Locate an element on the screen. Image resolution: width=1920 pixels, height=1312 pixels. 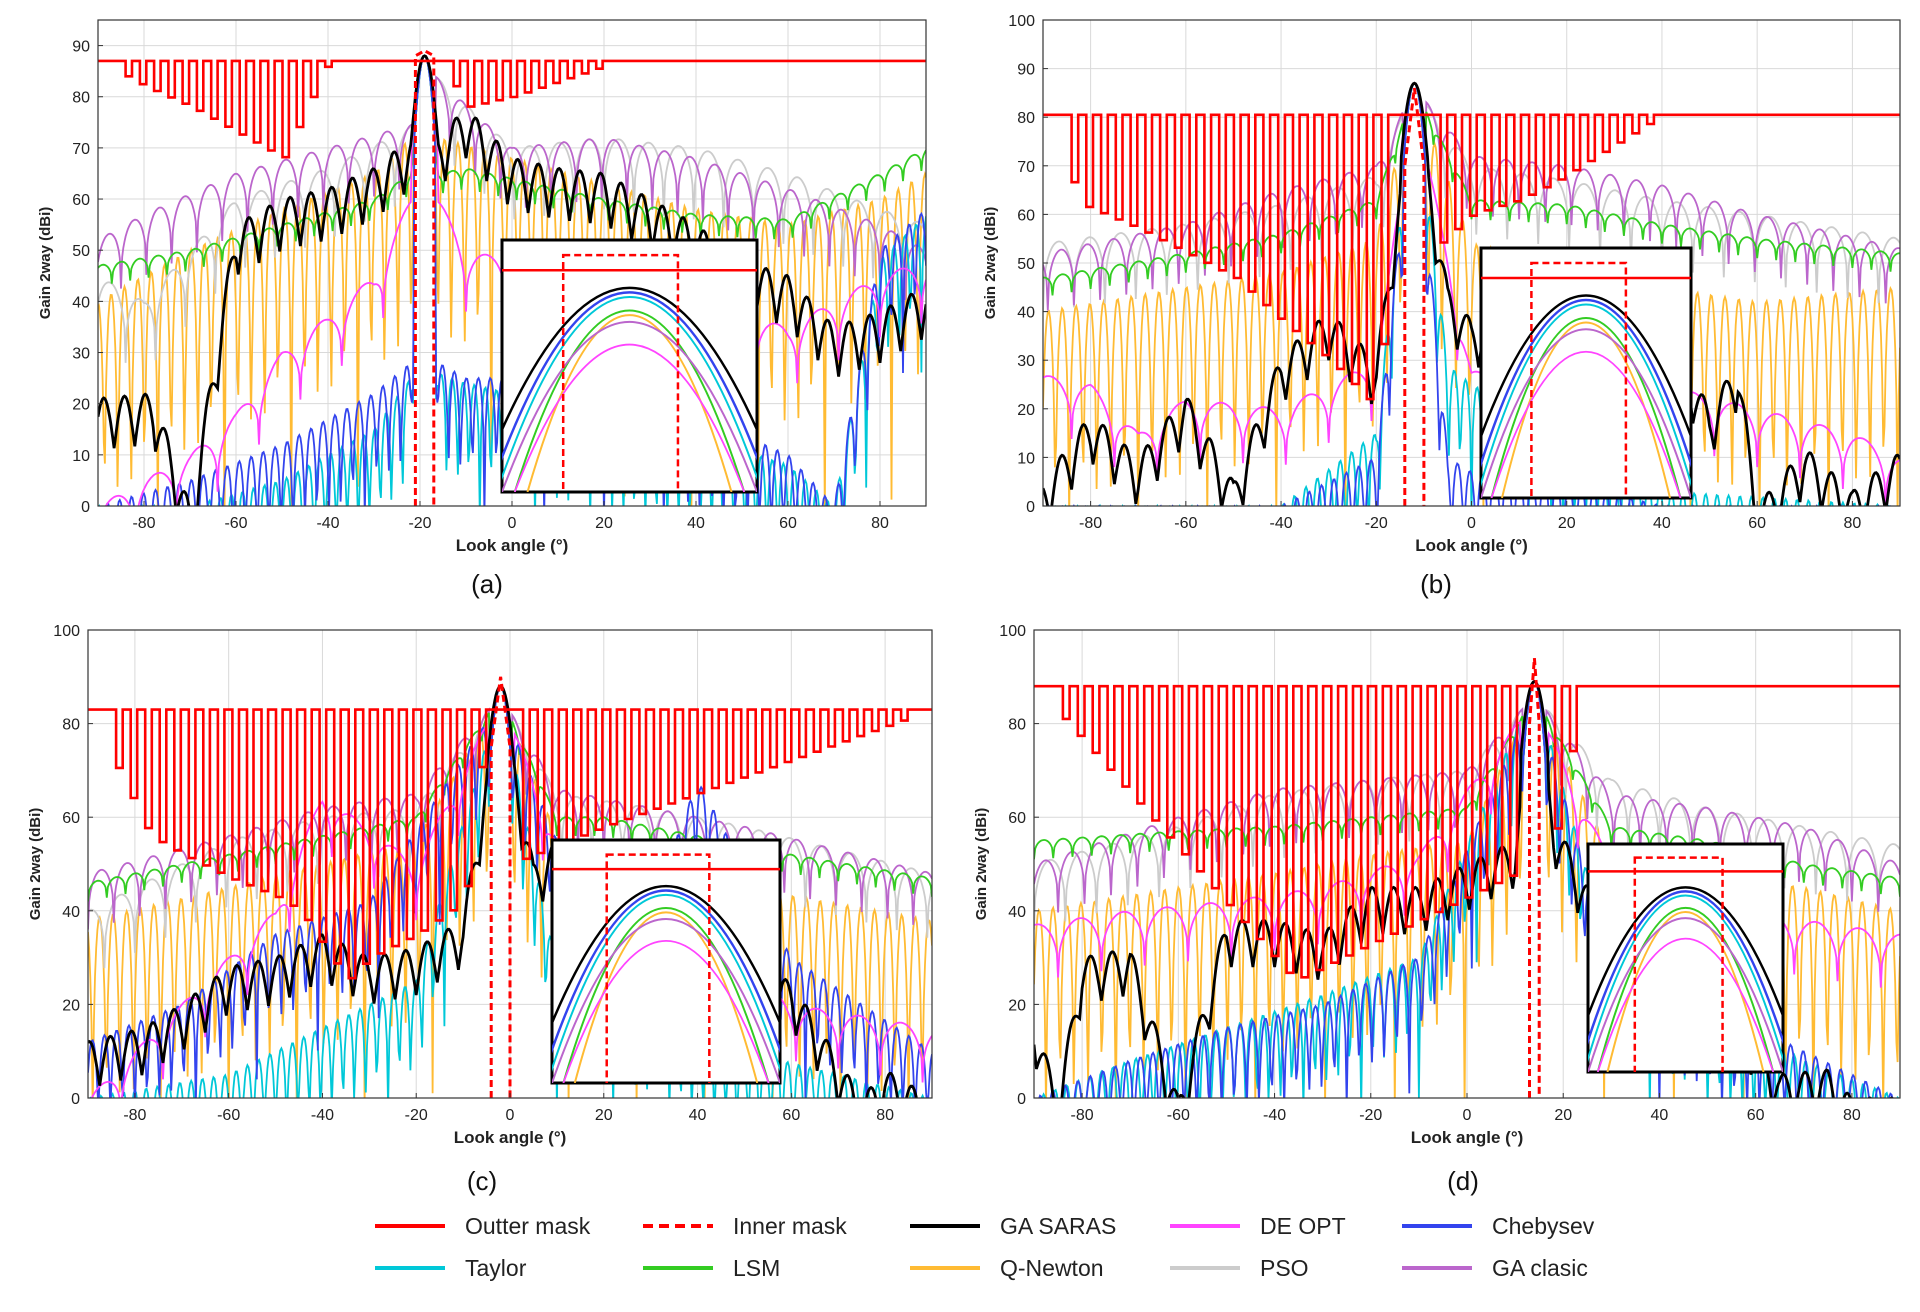
y-tick-label: 90 is located at coordinates (81, 47).